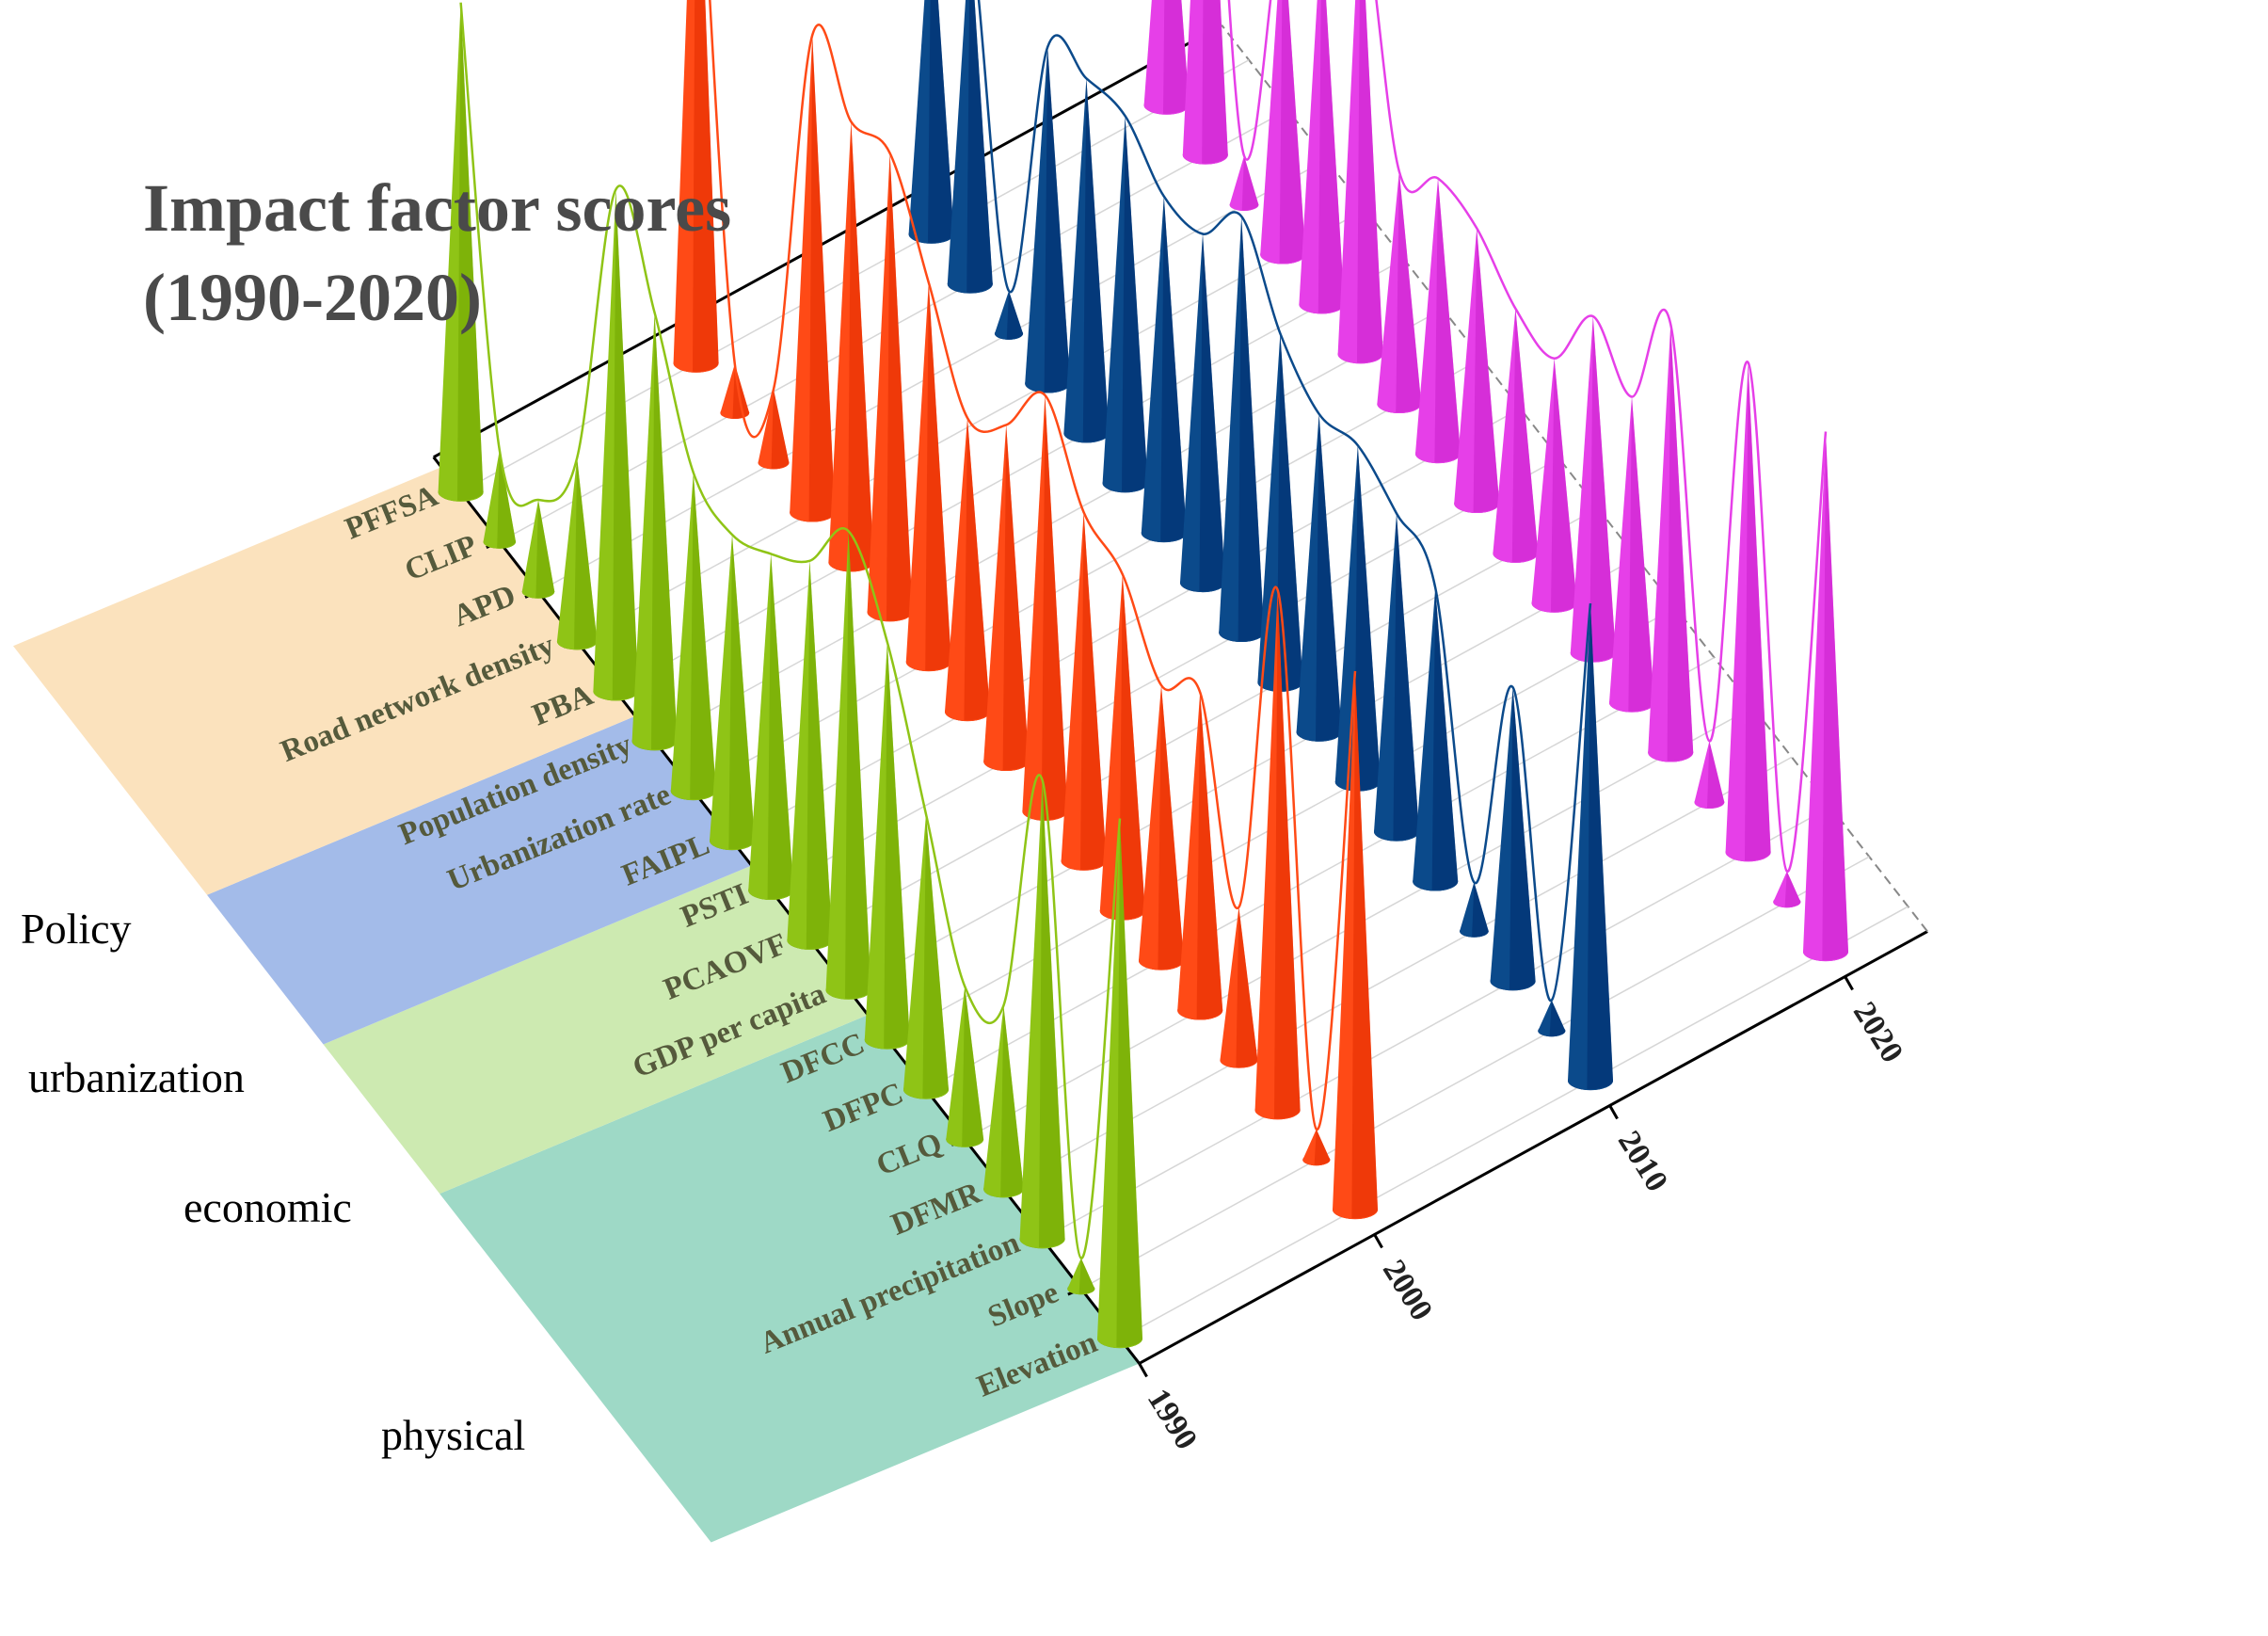  Describe the element at coordinates (1849, 983) in the screenshot. I see `year-tick-2020` at that location.